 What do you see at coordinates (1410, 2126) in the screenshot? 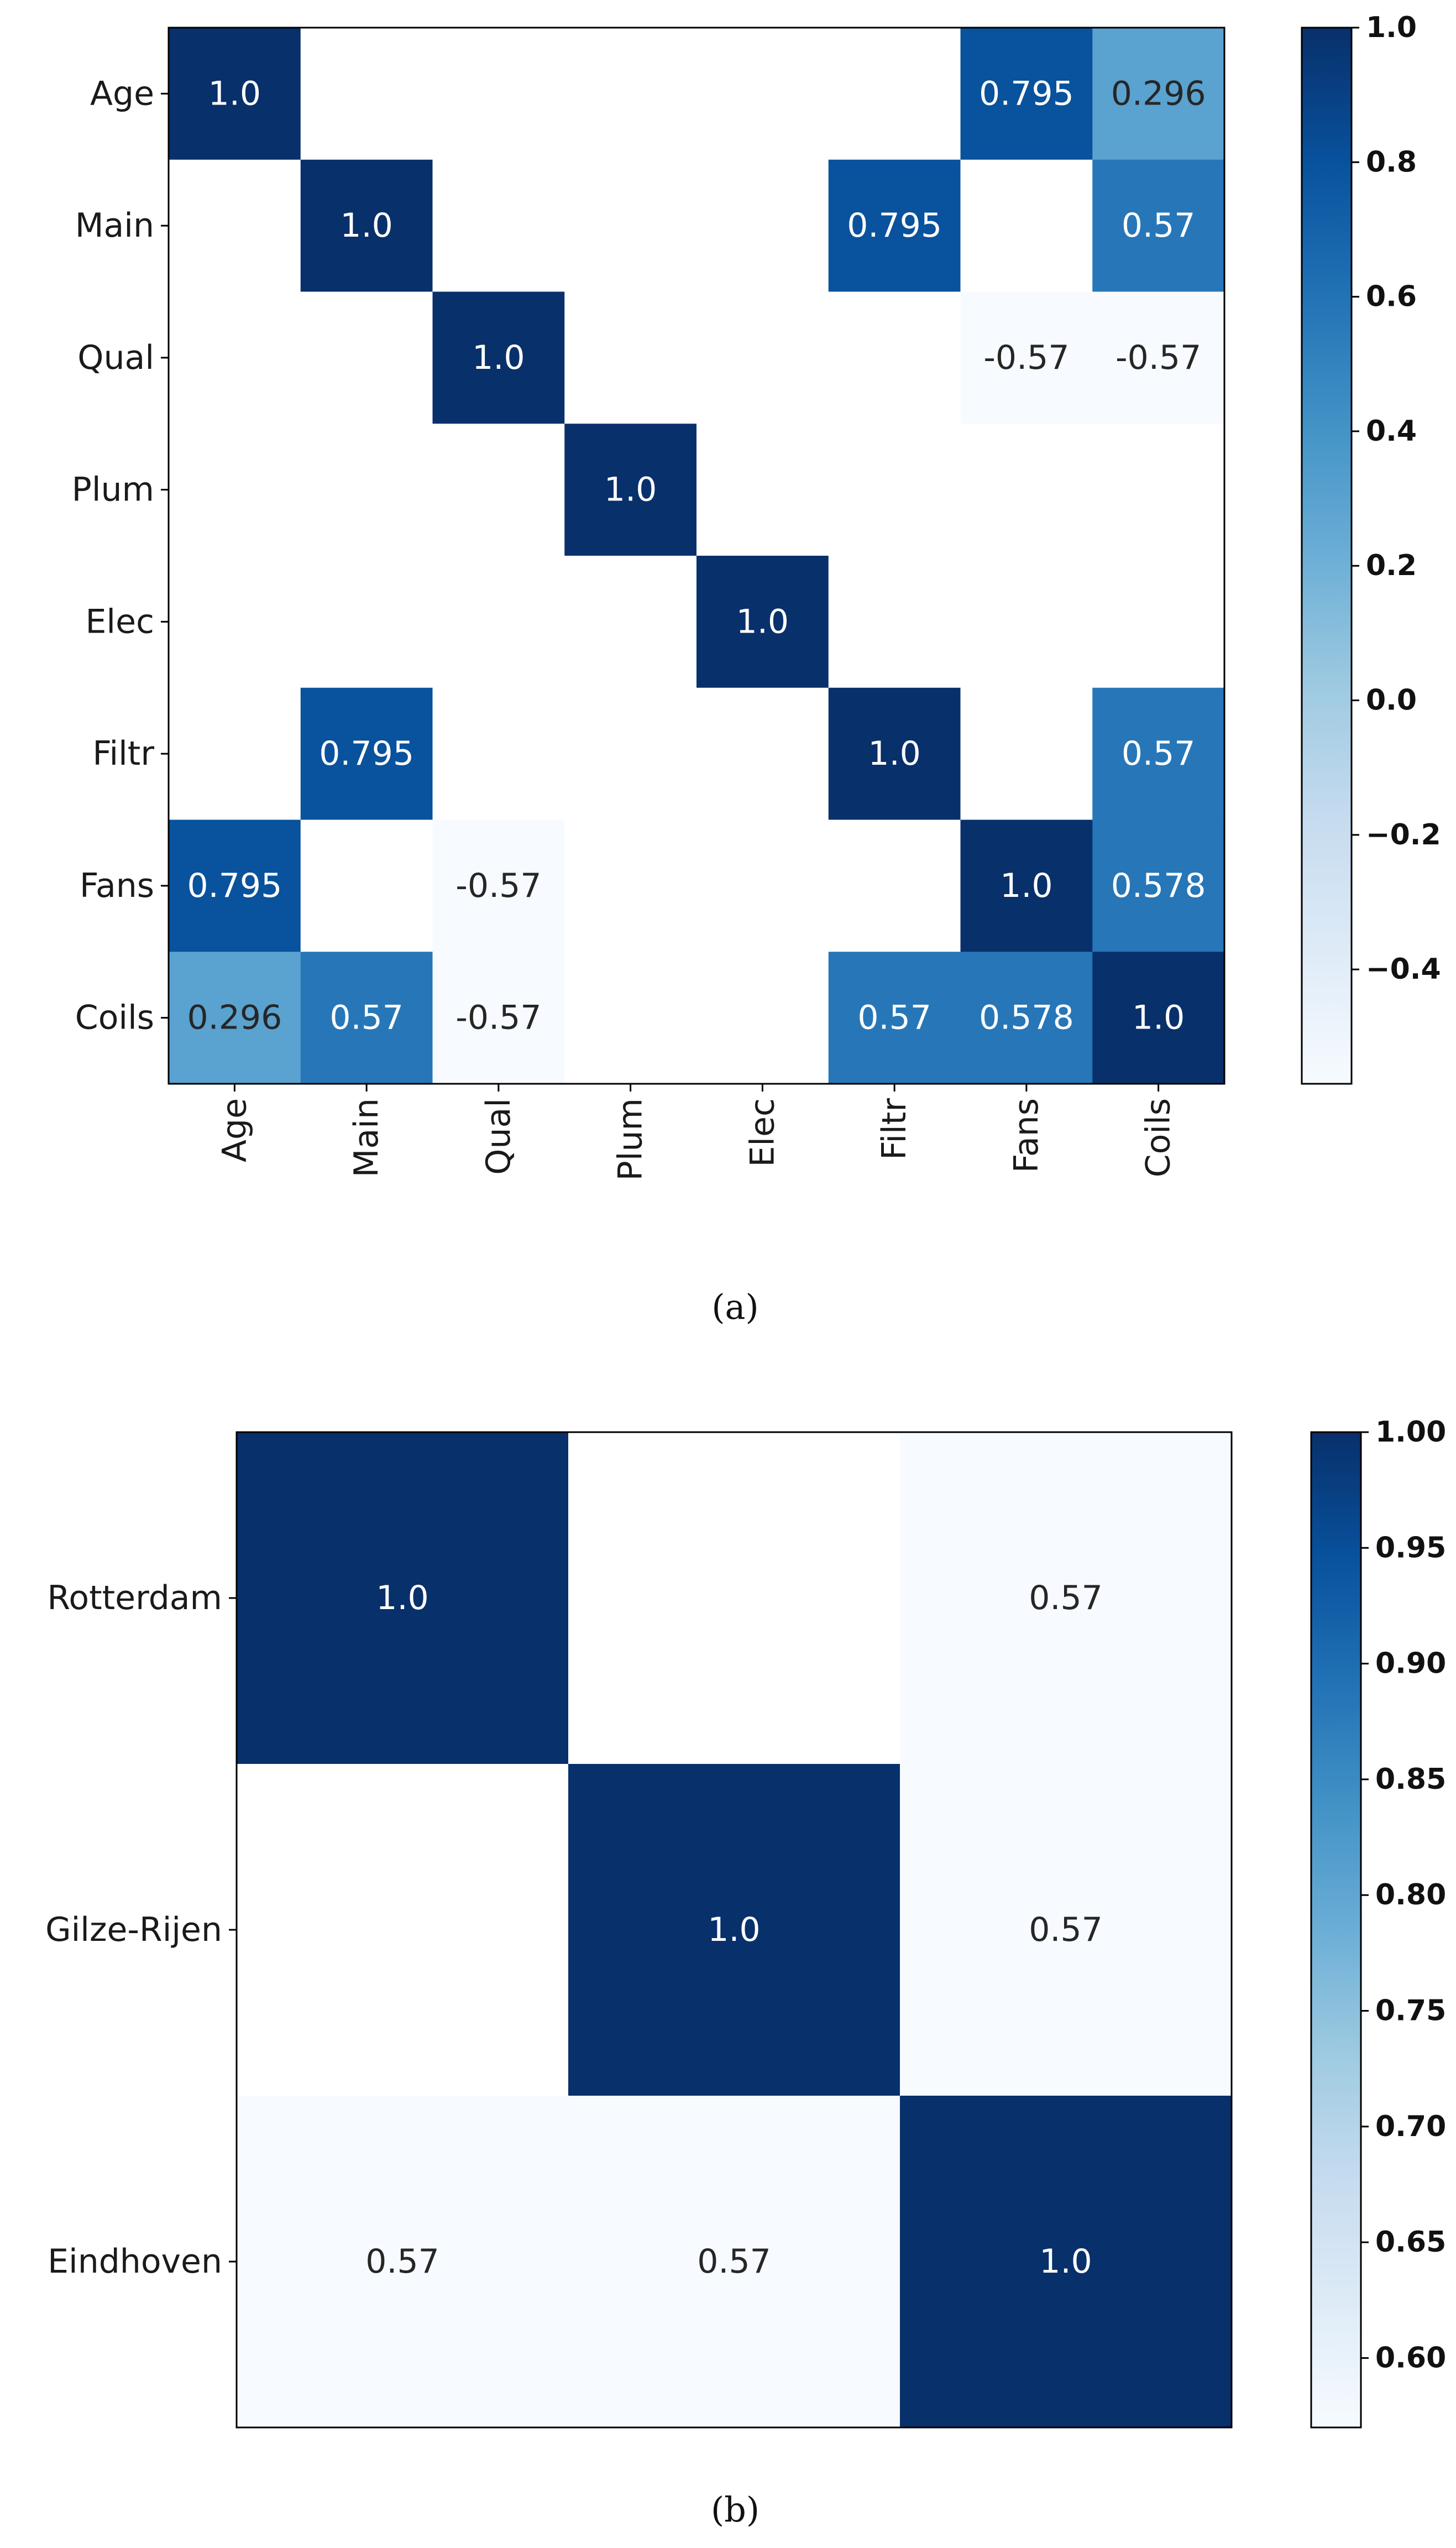
I see `colorbar-tick-label: 0.70` at bounding box center [1410, 2126].